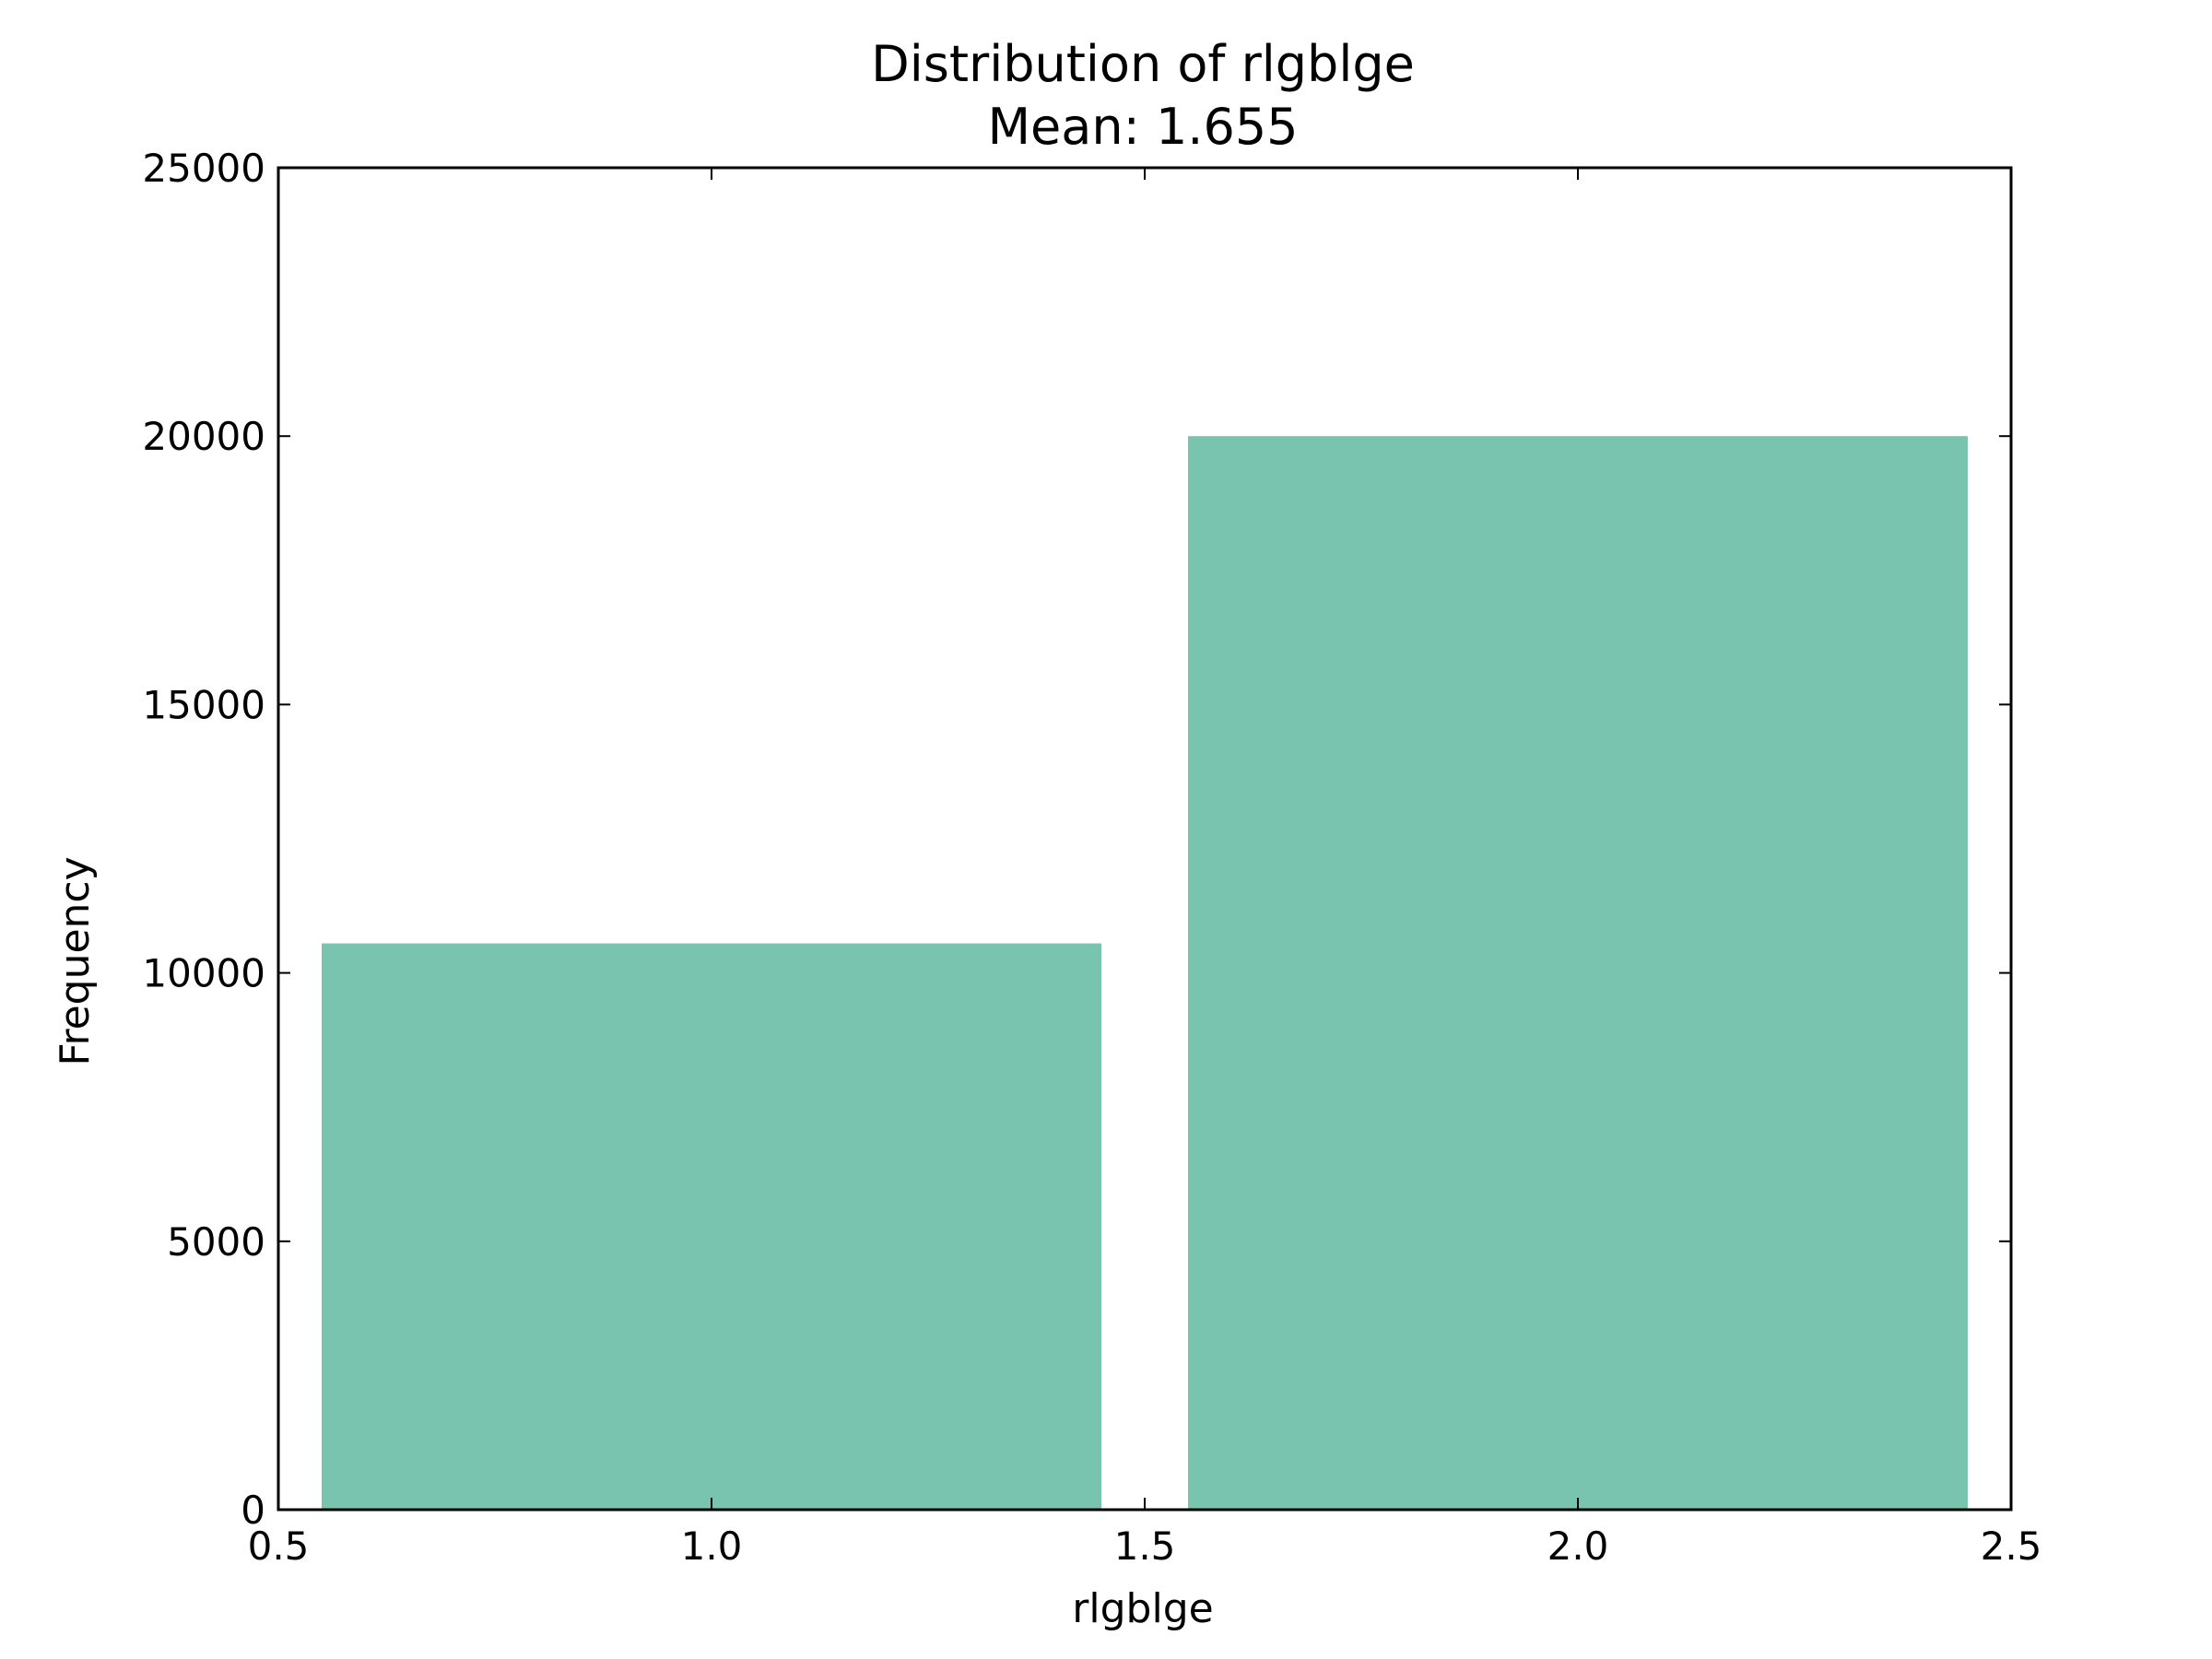  I want to click on x-tick-label: 1.5, so click(1145, 1546).